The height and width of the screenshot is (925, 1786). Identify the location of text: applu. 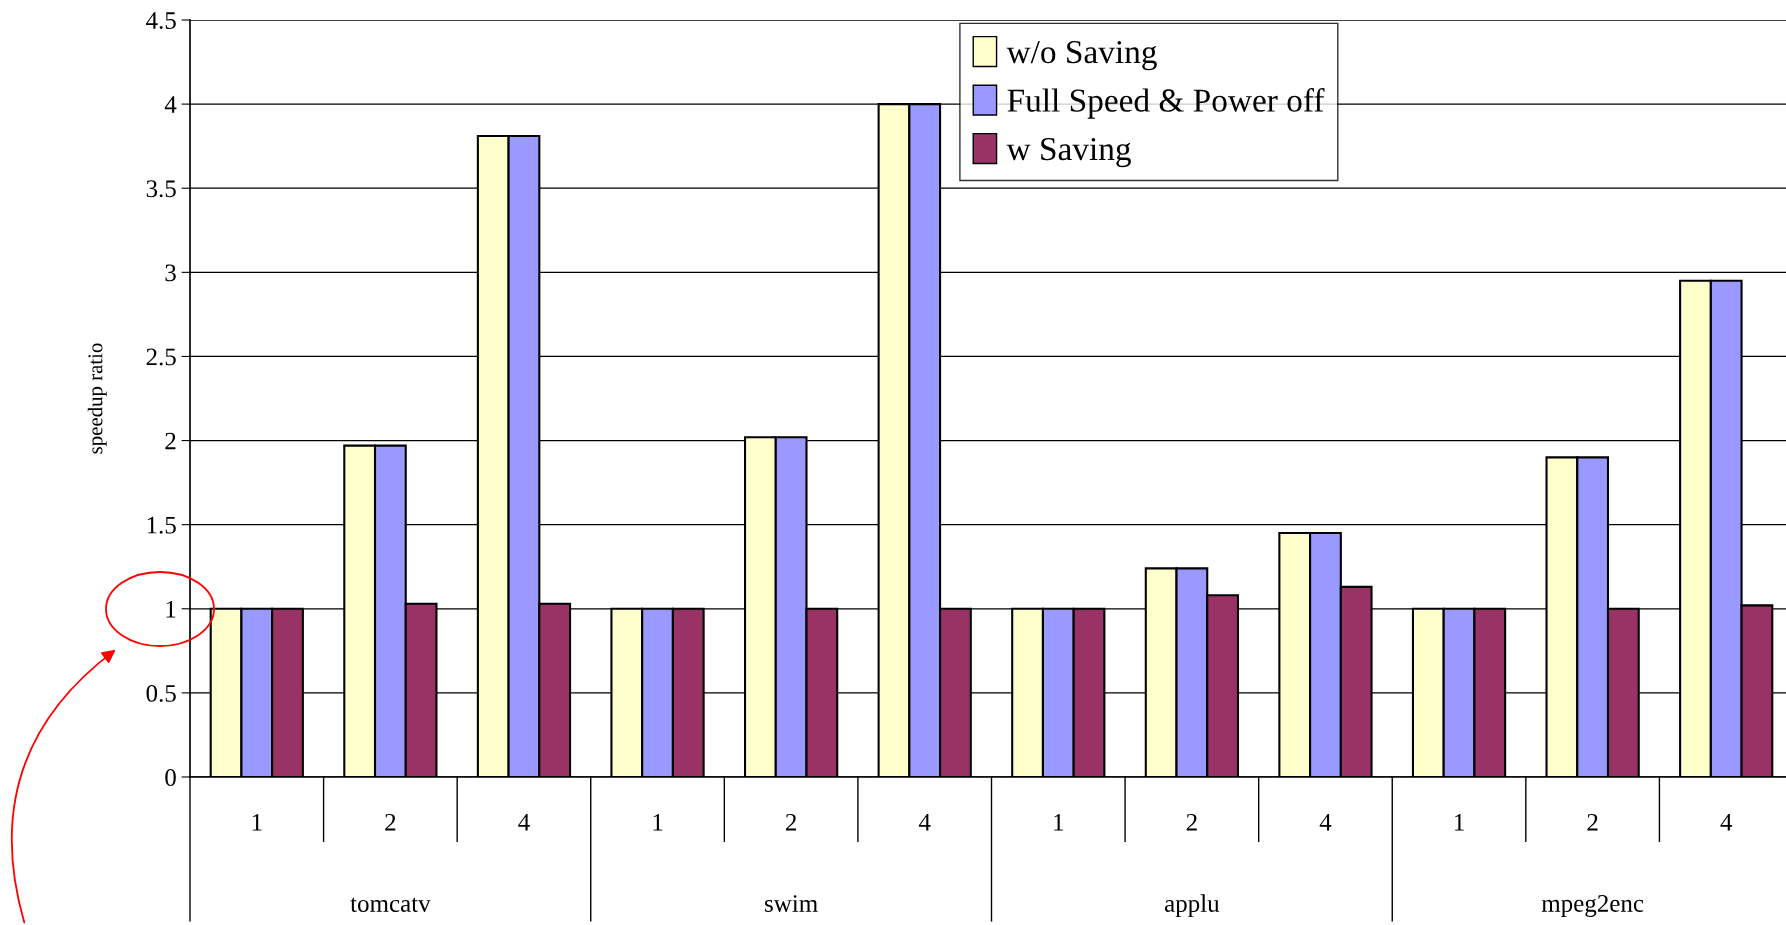
(1192, 906).